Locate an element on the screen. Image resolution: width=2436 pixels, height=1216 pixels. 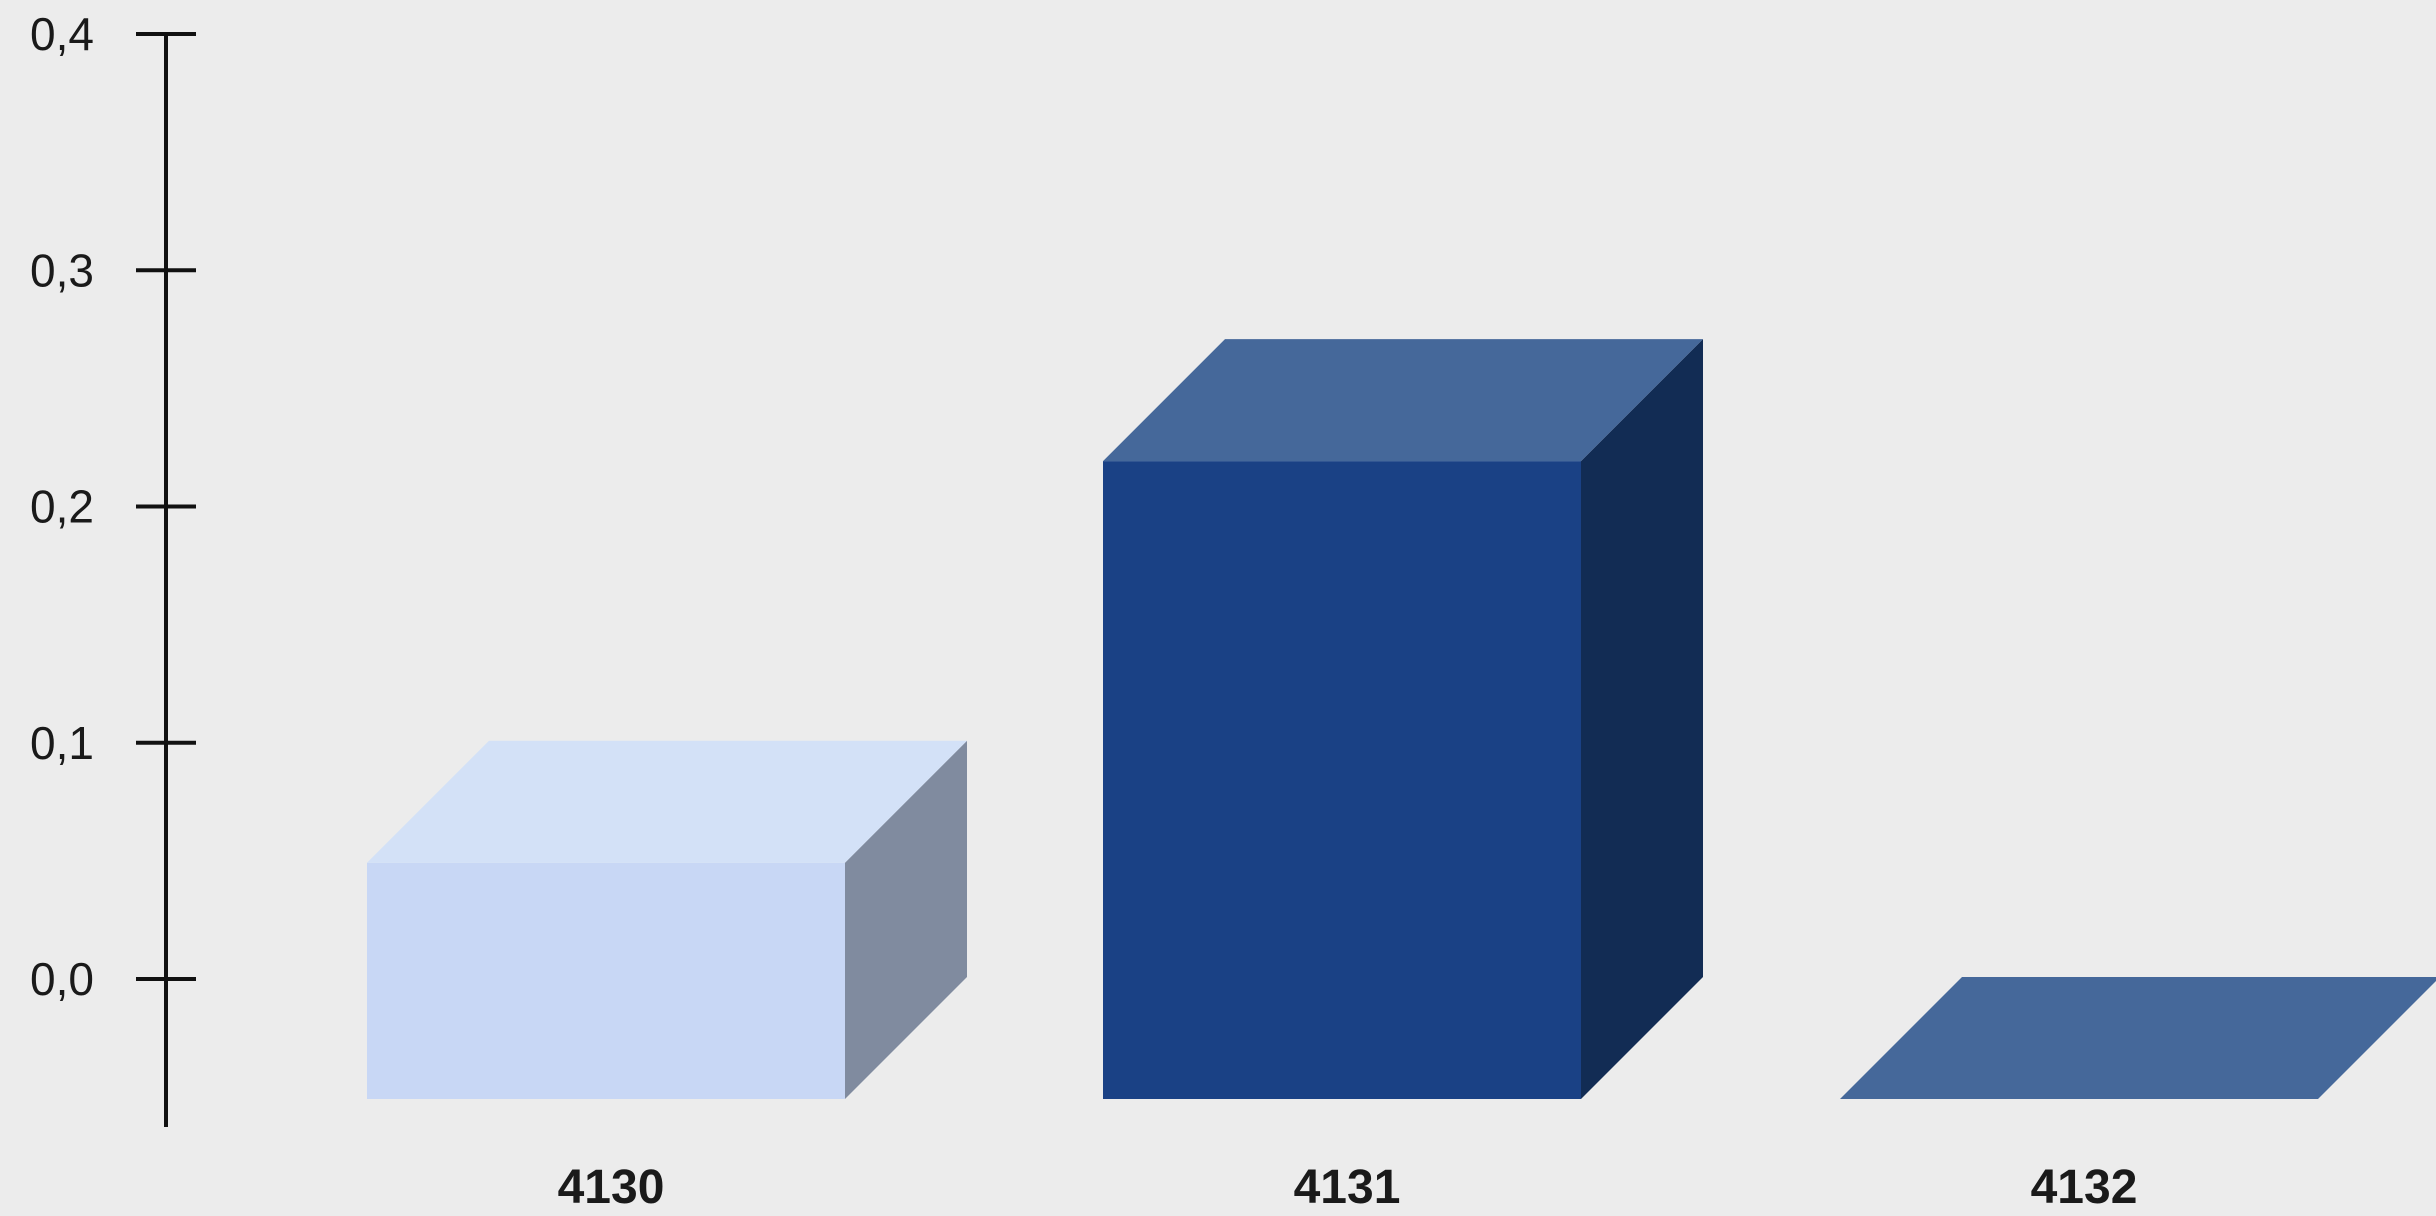
y-tick-label: 0,1 is located at coordinates (62, 743).